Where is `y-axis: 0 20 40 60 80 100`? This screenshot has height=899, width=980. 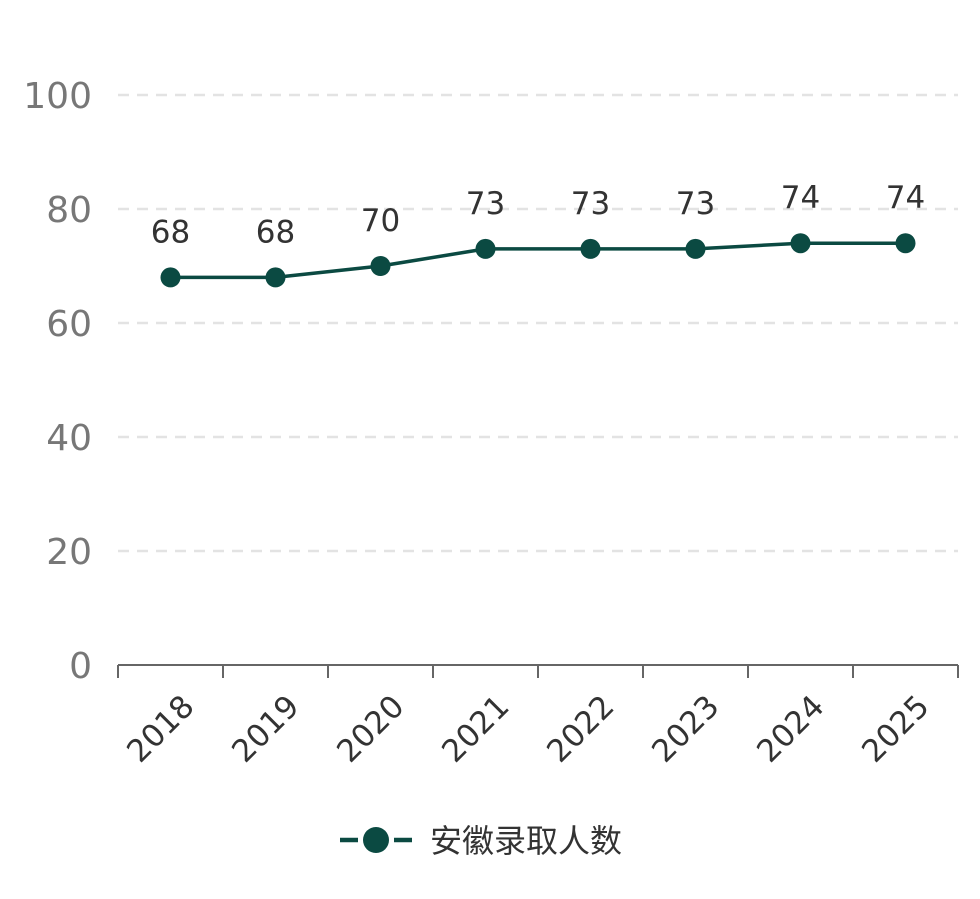
y-axis: 0 20 40 60 80 100 is located at coordinates (57, 381).